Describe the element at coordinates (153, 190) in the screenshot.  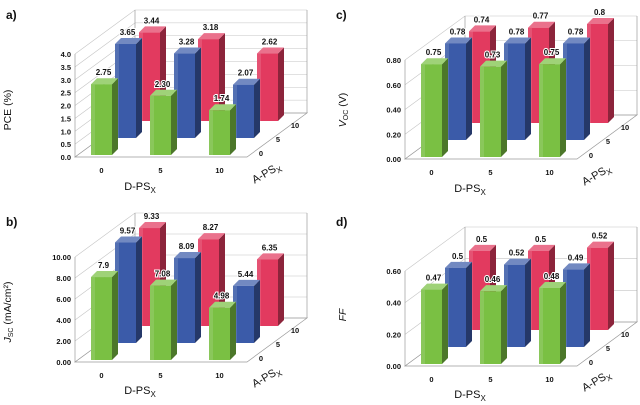
I see `x-axis-title-sub: X` at that location.